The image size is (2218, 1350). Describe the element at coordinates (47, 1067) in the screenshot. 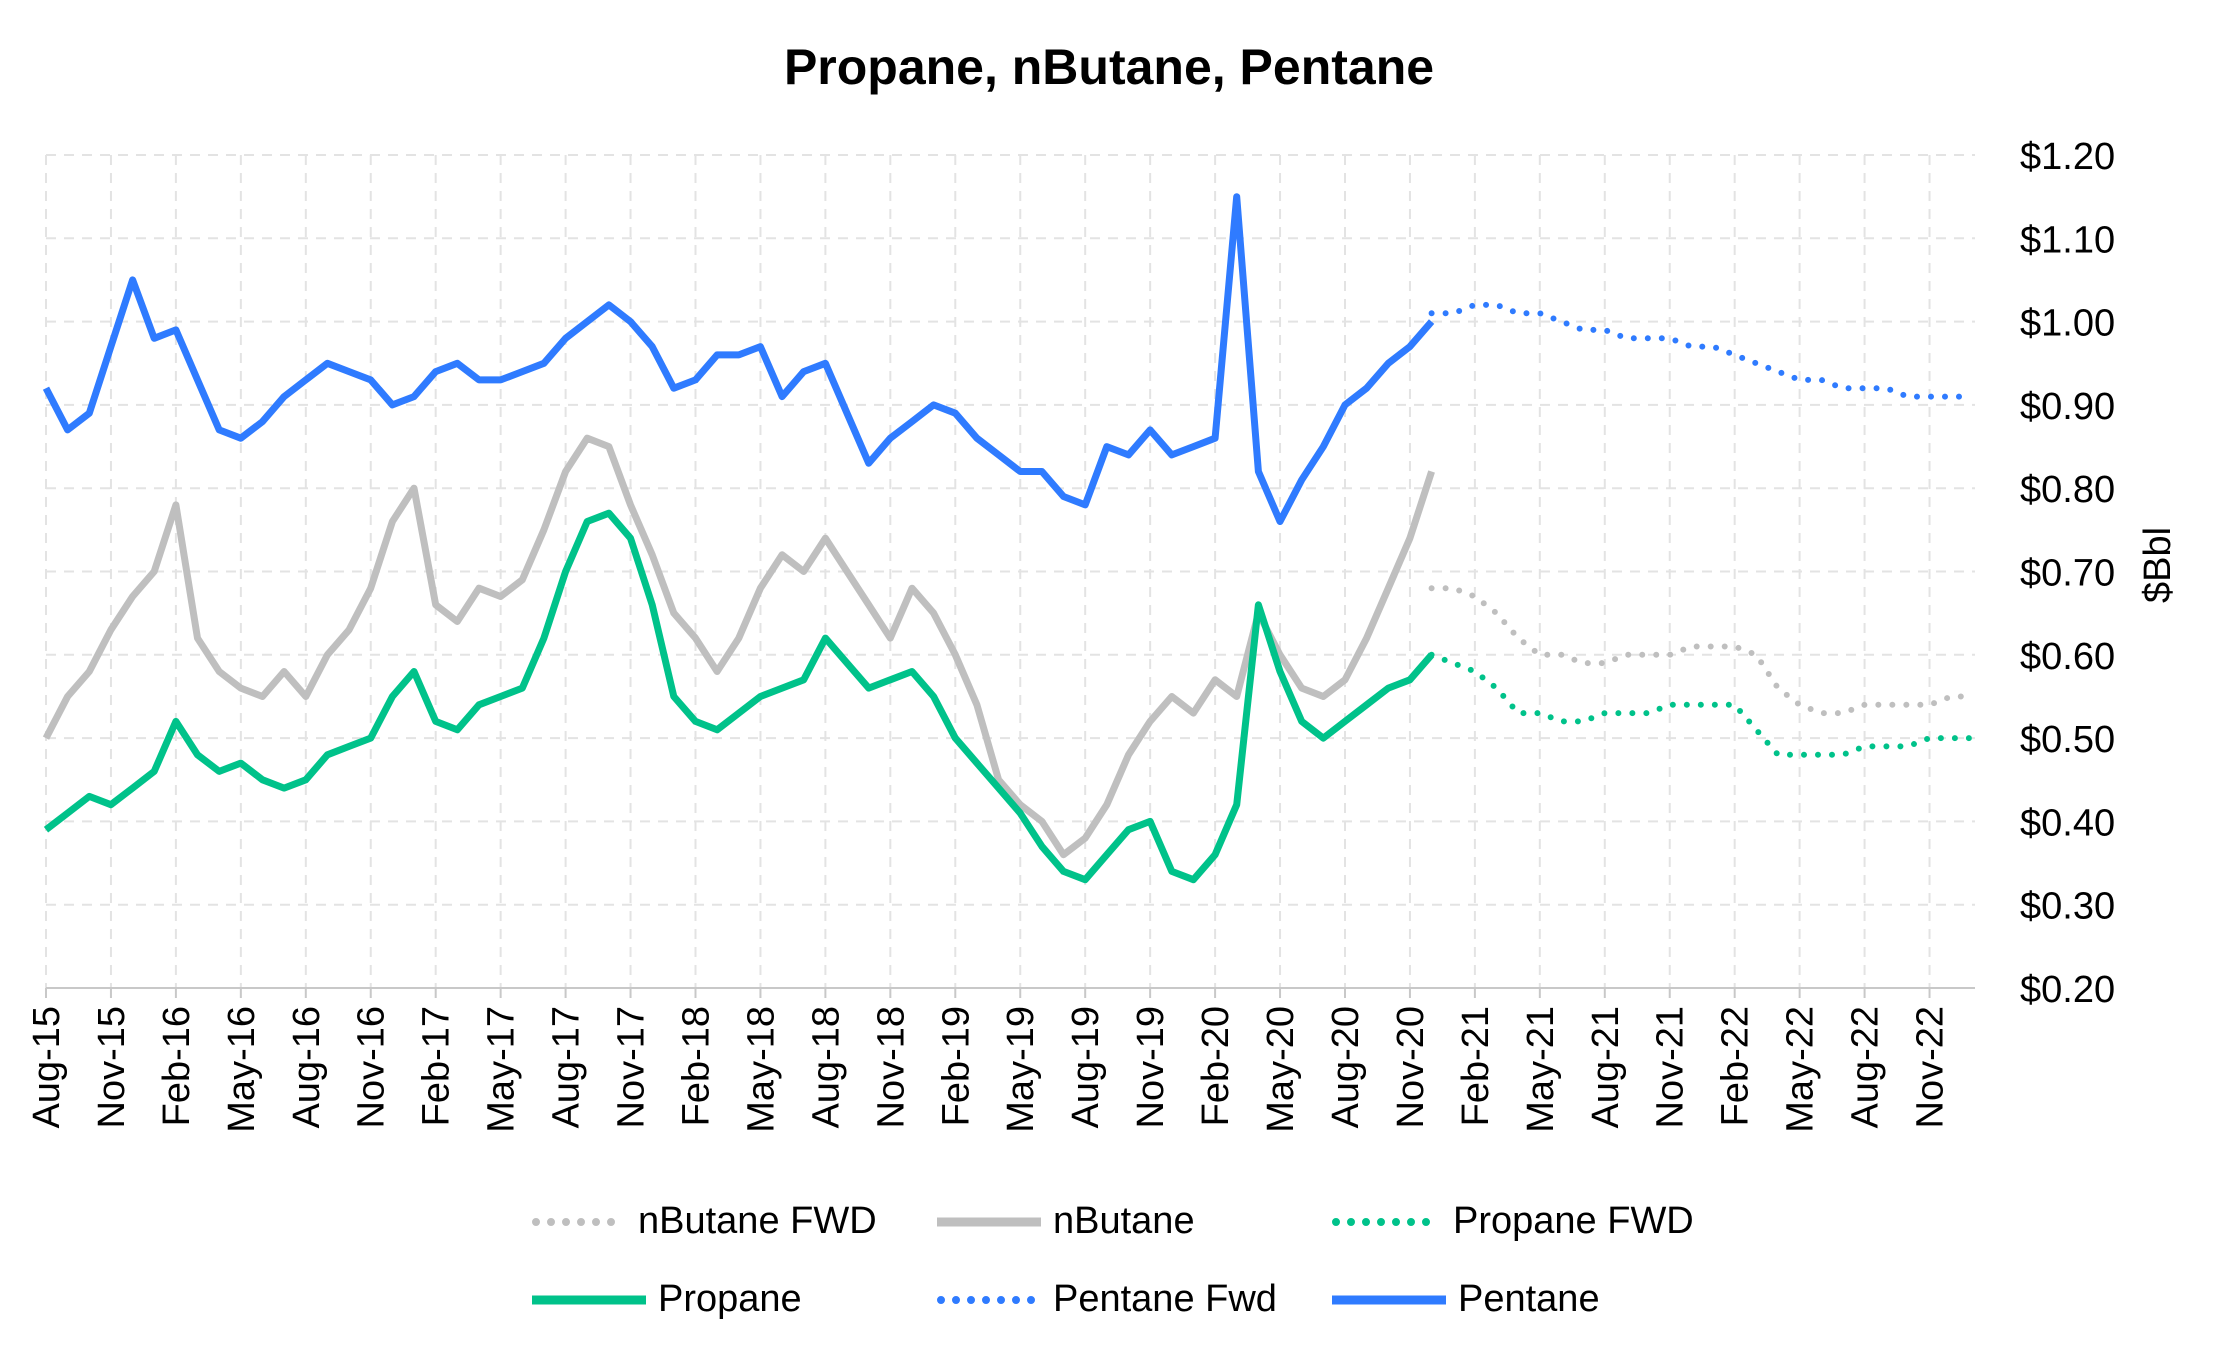

I see `x-tick-label: Aug-15` at that location.